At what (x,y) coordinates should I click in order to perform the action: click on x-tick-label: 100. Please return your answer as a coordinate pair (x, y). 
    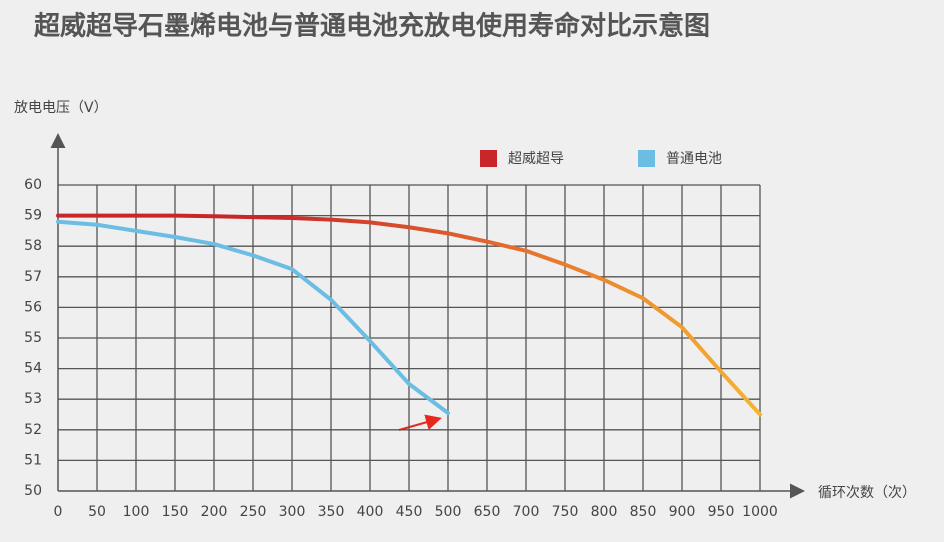
    Looking at the image, I should click on (136, 512).